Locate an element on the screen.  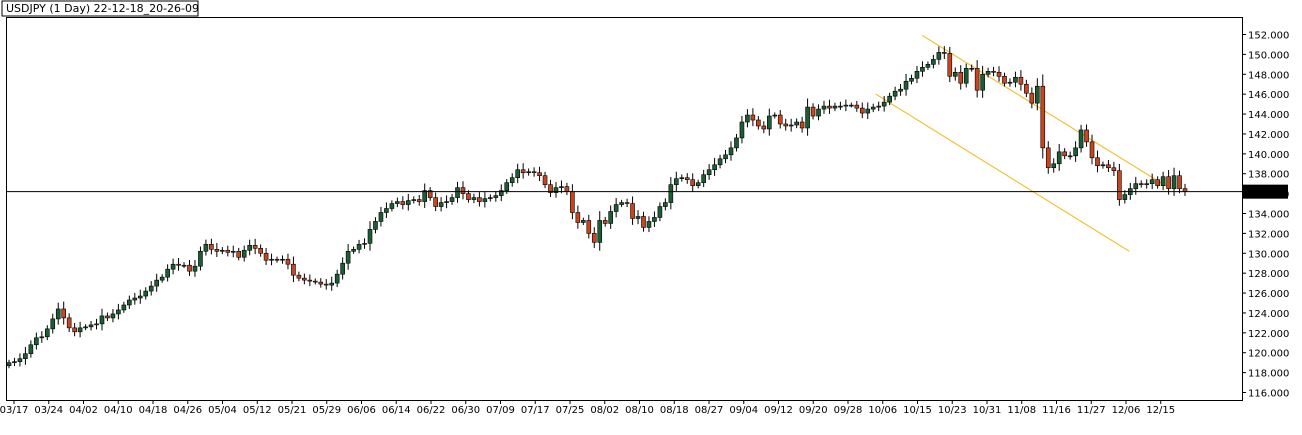
x-tick-label: 07/09 is located at coordinates (500, 410).